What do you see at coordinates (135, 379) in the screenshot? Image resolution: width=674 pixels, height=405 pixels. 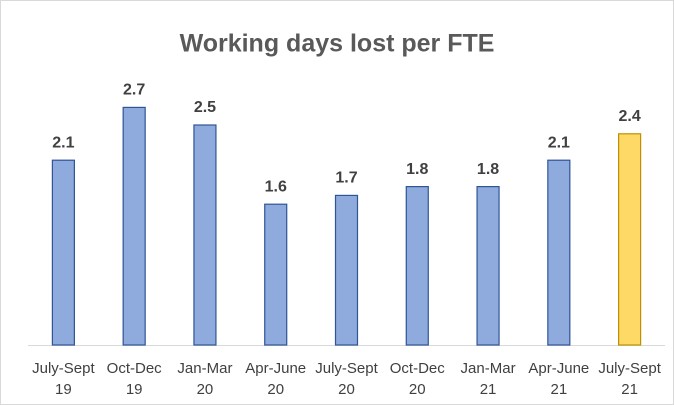 I see `x-tick-label: Oct-Dec 19` at bounding box center [135, 379].